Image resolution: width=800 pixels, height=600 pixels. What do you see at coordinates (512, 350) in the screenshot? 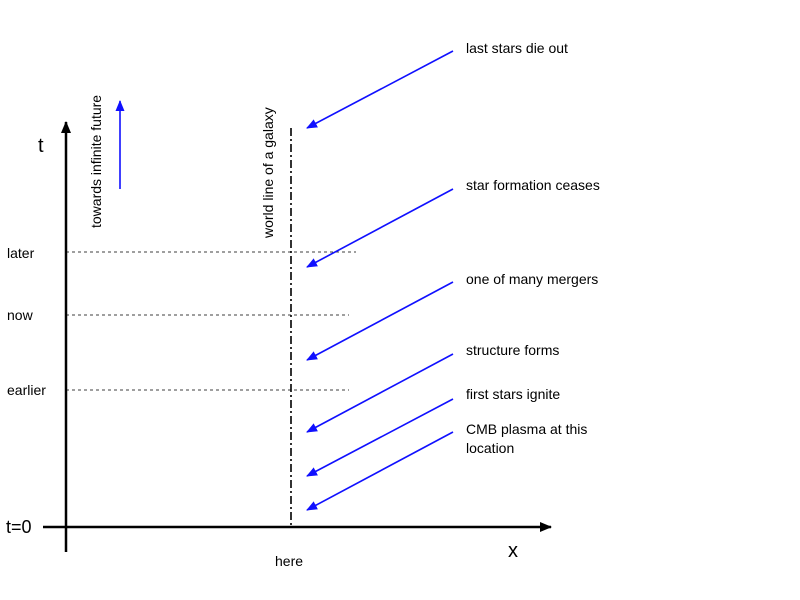
I see `event-structure-label: structure forms` at bounding box center [512, 350].